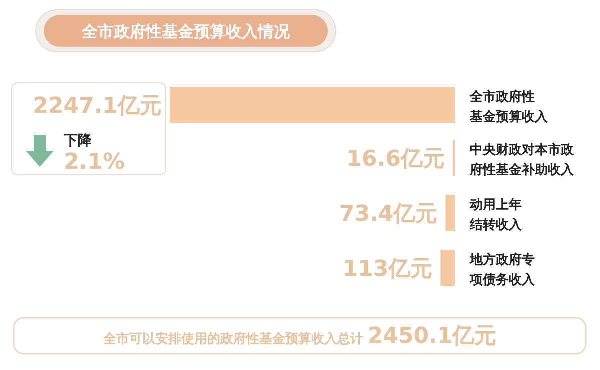 The width and height of the screenshot is (600, 370). Describe the element at coordinates (186, 31) in the screenshot. I see `chart-title: 全市政府性基金预算收入情况` at that location.